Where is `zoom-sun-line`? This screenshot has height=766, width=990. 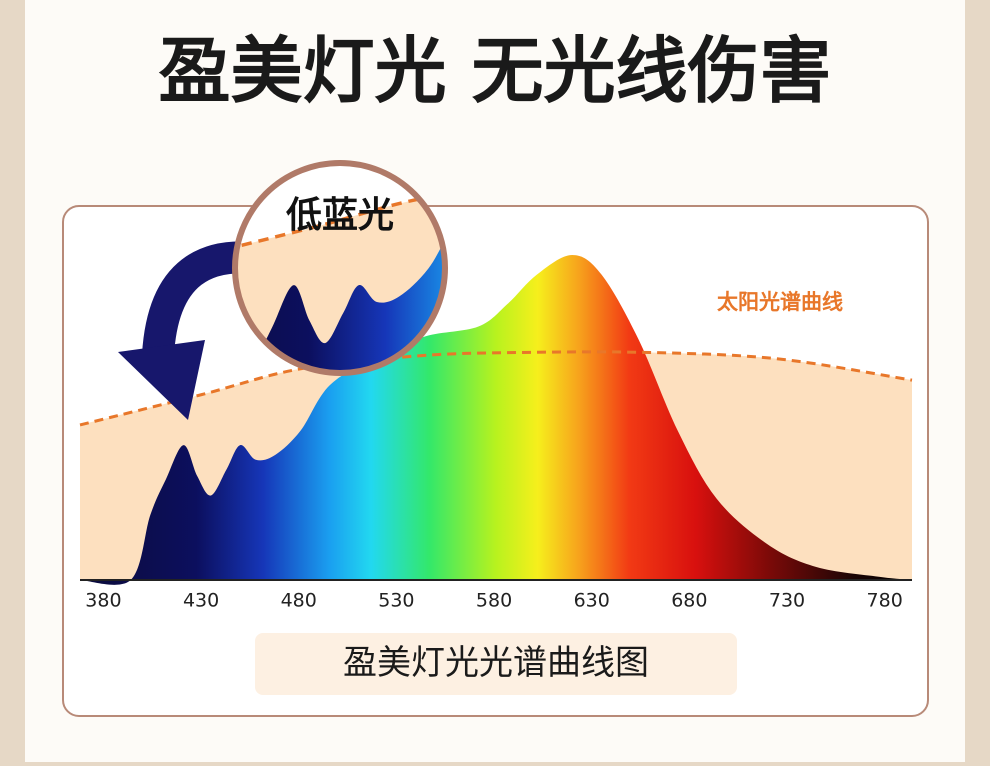 zoom-sun-line is located at coordinates (340, 220).